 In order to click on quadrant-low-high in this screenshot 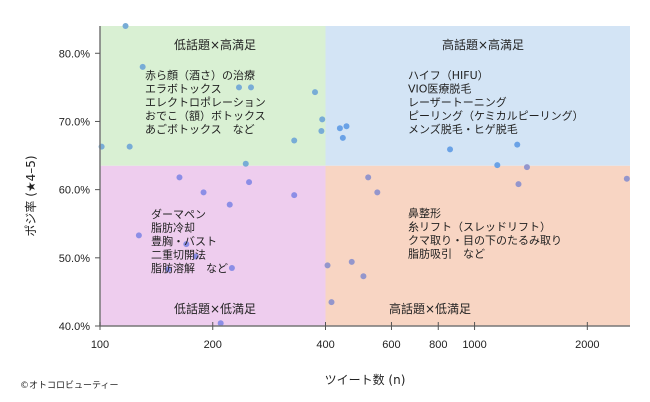, I will do `click(213, 96)`.